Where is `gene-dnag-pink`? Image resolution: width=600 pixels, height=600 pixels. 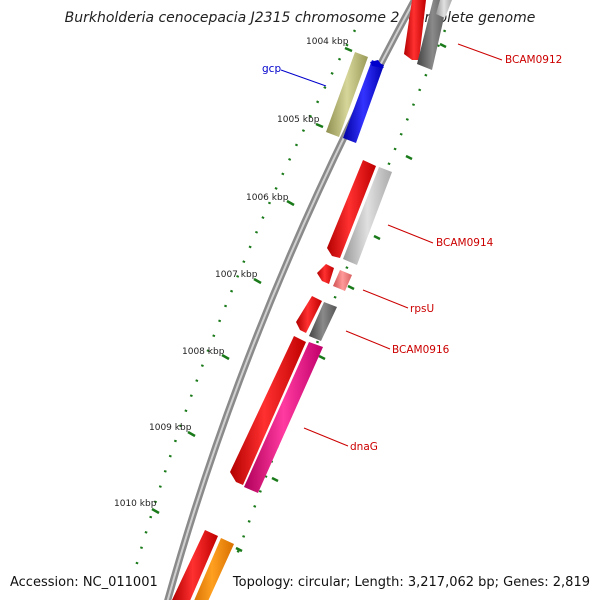 gene-dnag-pink is located at coordinates (283, 417).